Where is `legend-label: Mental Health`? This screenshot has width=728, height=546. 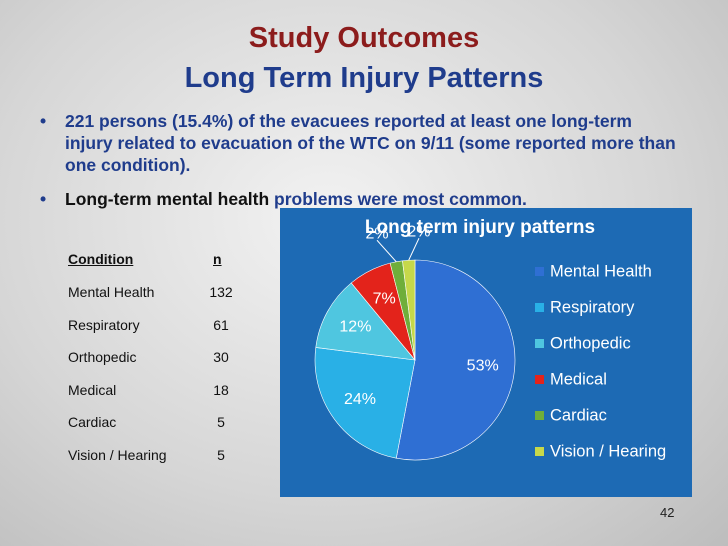 legend-label: Mental Health is located at coordinates (601, 271).